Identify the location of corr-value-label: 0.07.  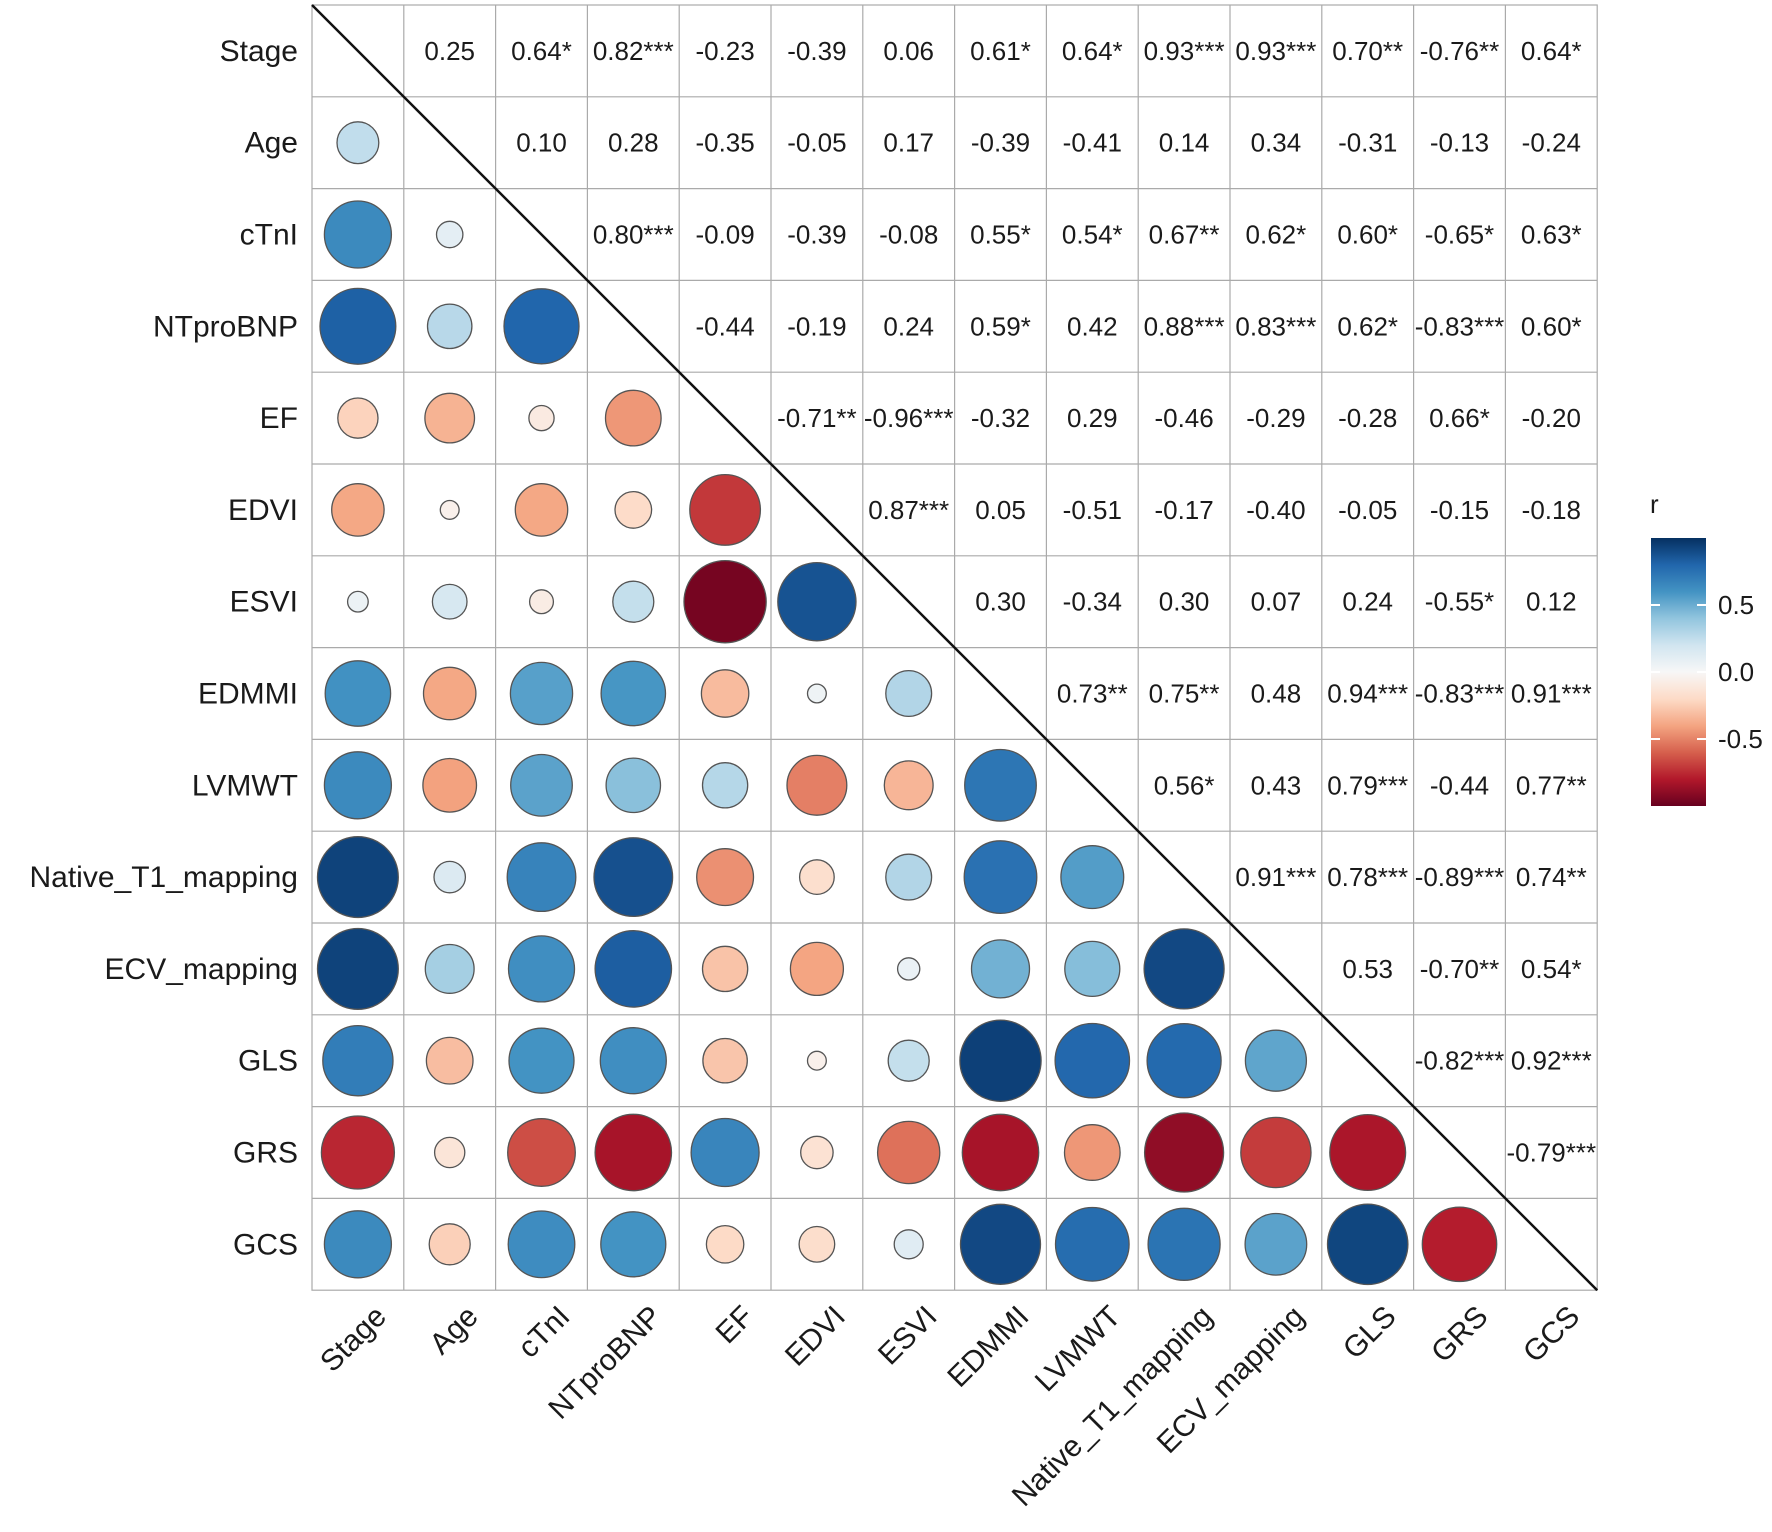
(1276, 602).